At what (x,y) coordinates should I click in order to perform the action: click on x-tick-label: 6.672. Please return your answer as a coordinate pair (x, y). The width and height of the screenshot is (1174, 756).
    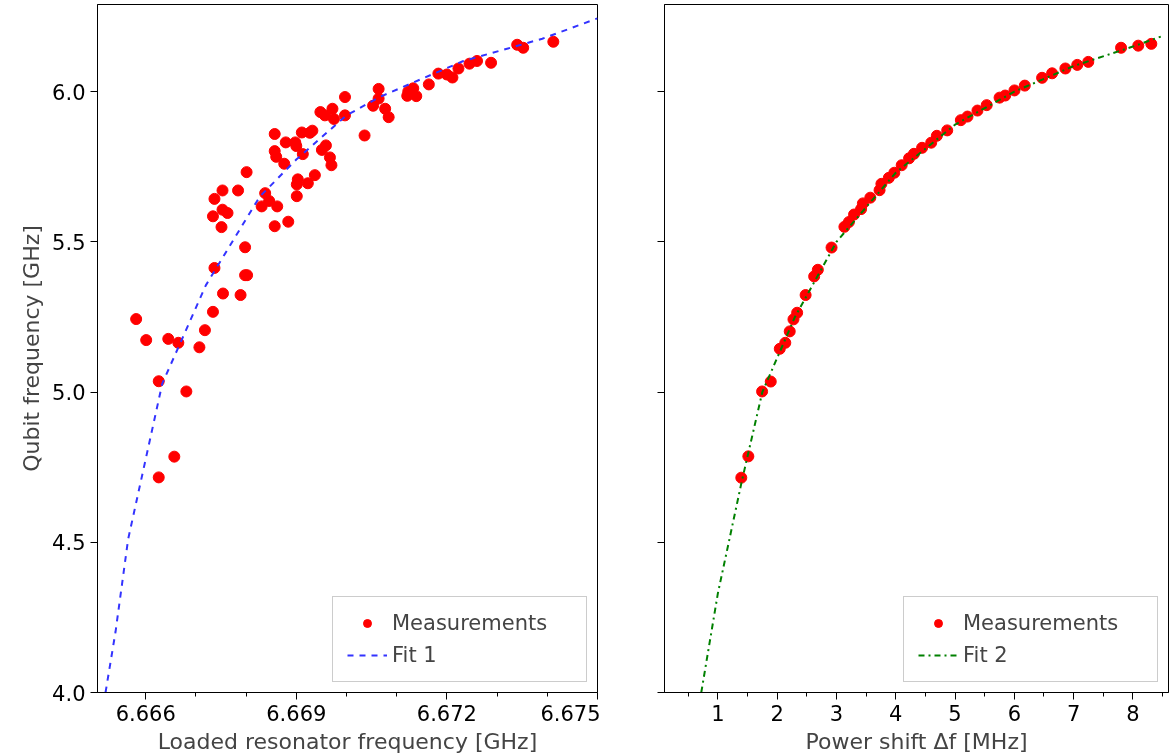
    Looking at the image, I should click on (446, 713).